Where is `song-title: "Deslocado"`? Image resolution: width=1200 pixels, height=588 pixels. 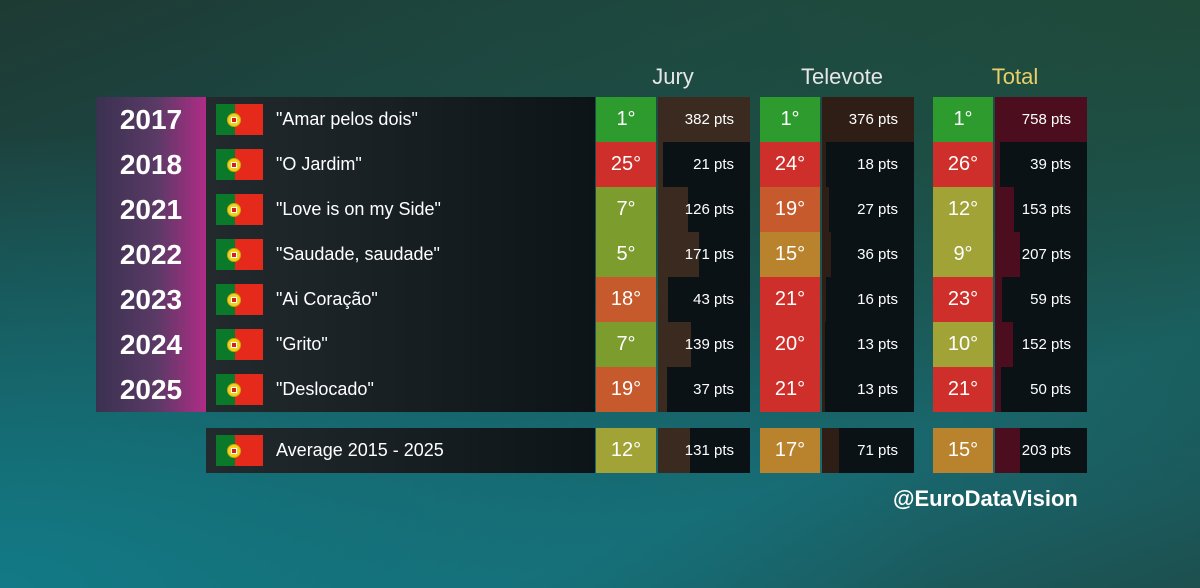
song-title: "Deslocado" is located at coordinates (325, 389).